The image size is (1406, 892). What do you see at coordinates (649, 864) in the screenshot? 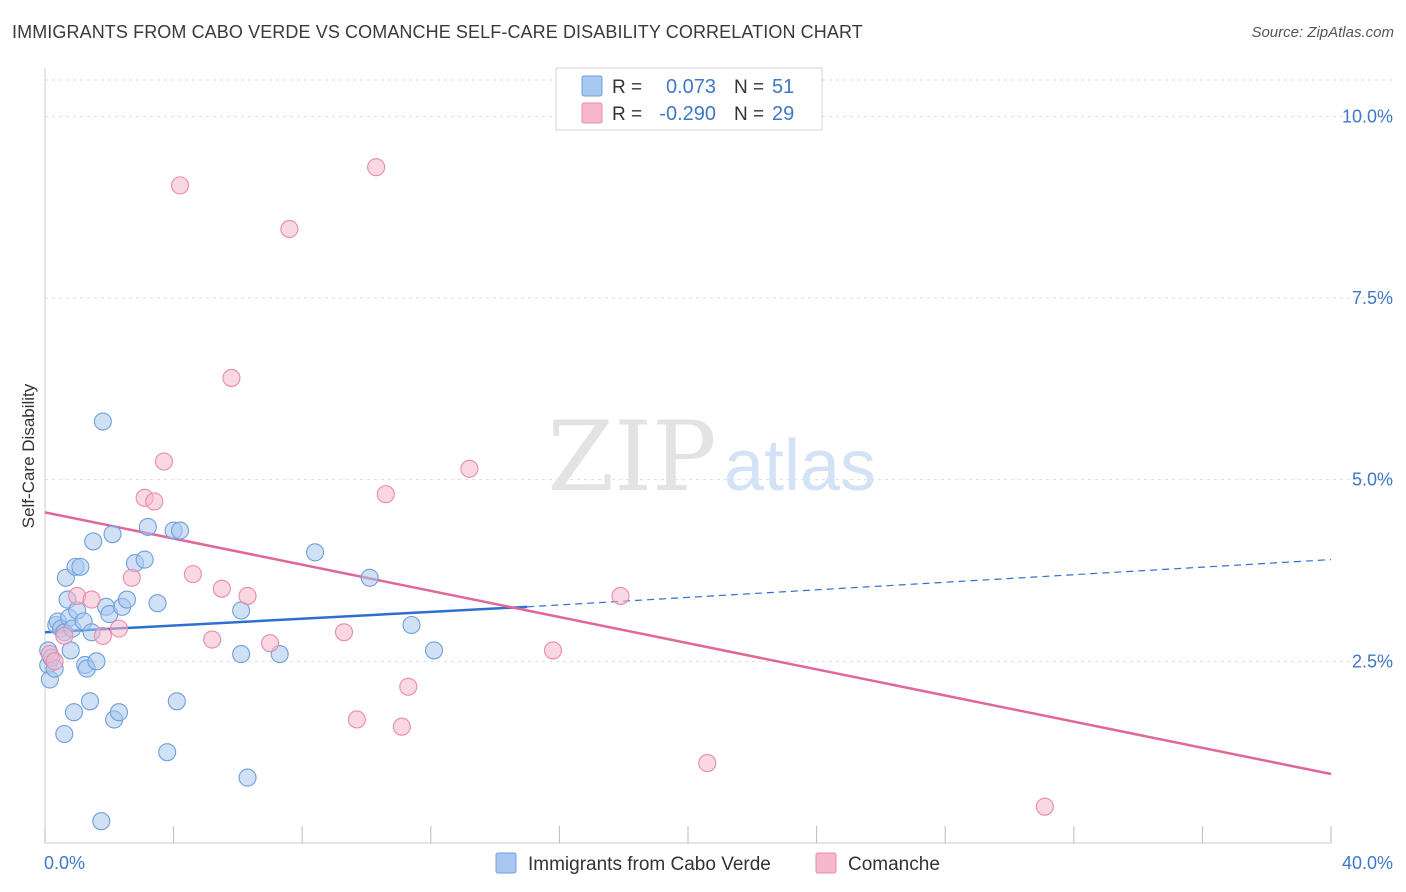
I see `bottom-legend-label: Immigrants from Cabo Verde` at bounding box center [649, 864].